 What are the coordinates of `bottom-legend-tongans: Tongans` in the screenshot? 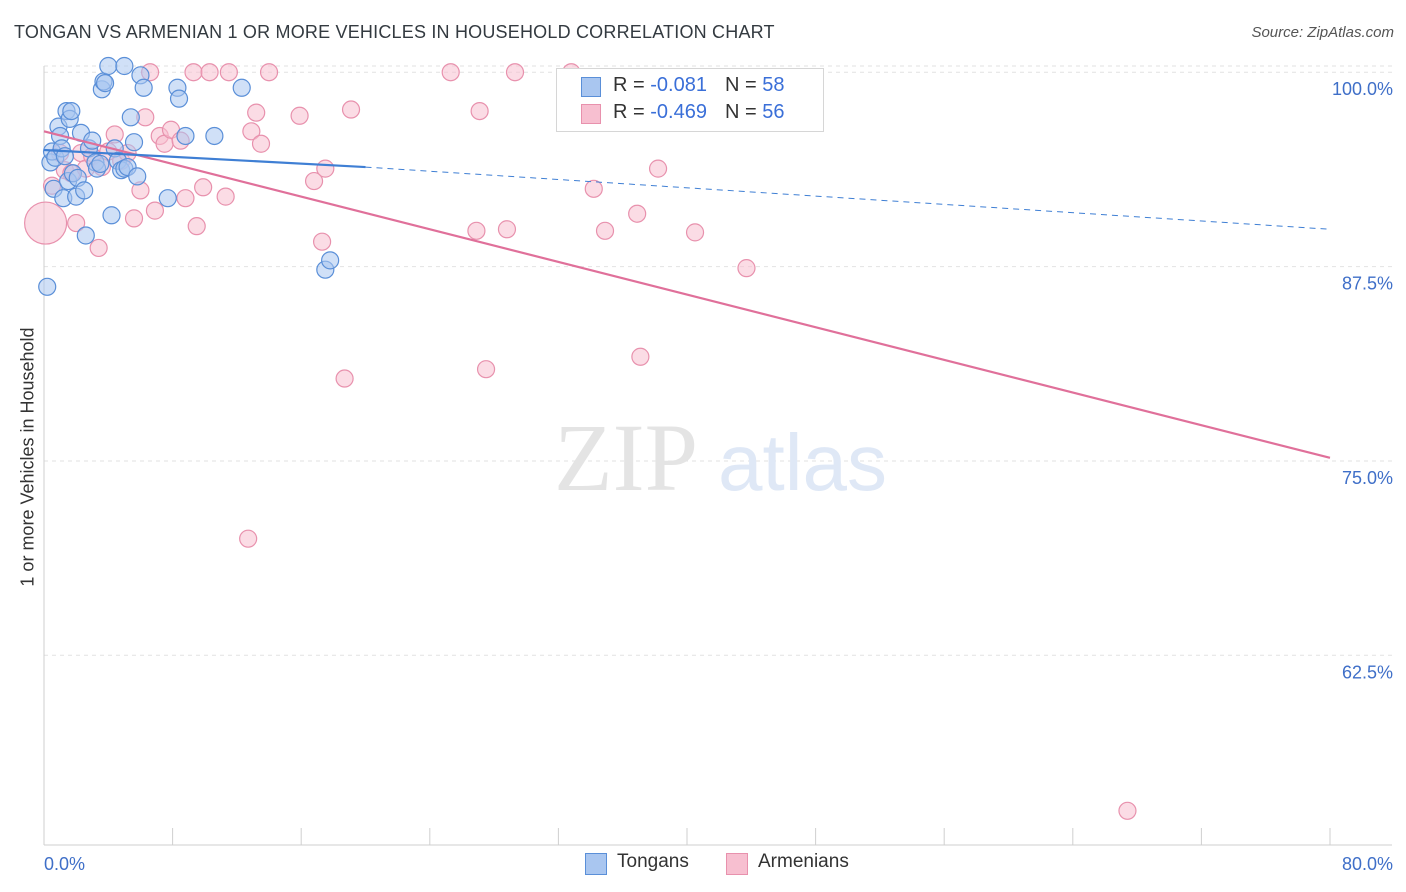 It's located at (650, 864).